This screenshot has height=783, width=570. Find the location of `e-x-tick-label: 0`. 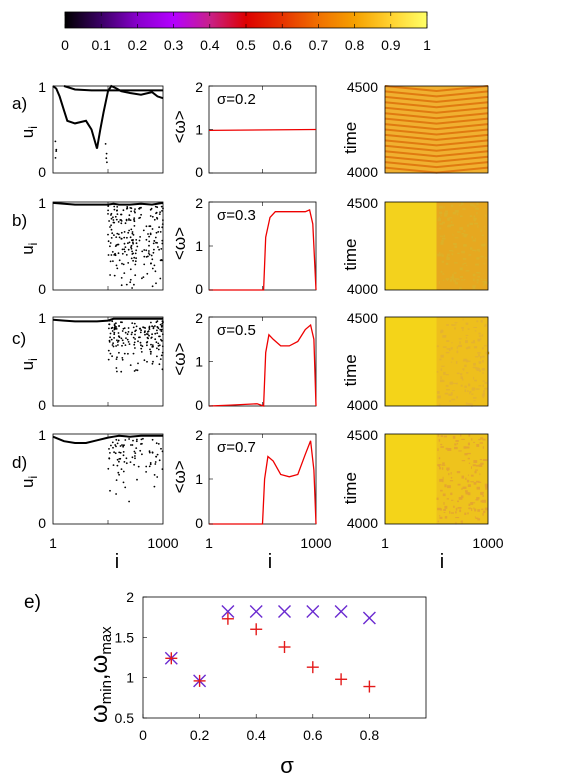

e-x-tick-label: 0 is located at coordinates (143, 735).